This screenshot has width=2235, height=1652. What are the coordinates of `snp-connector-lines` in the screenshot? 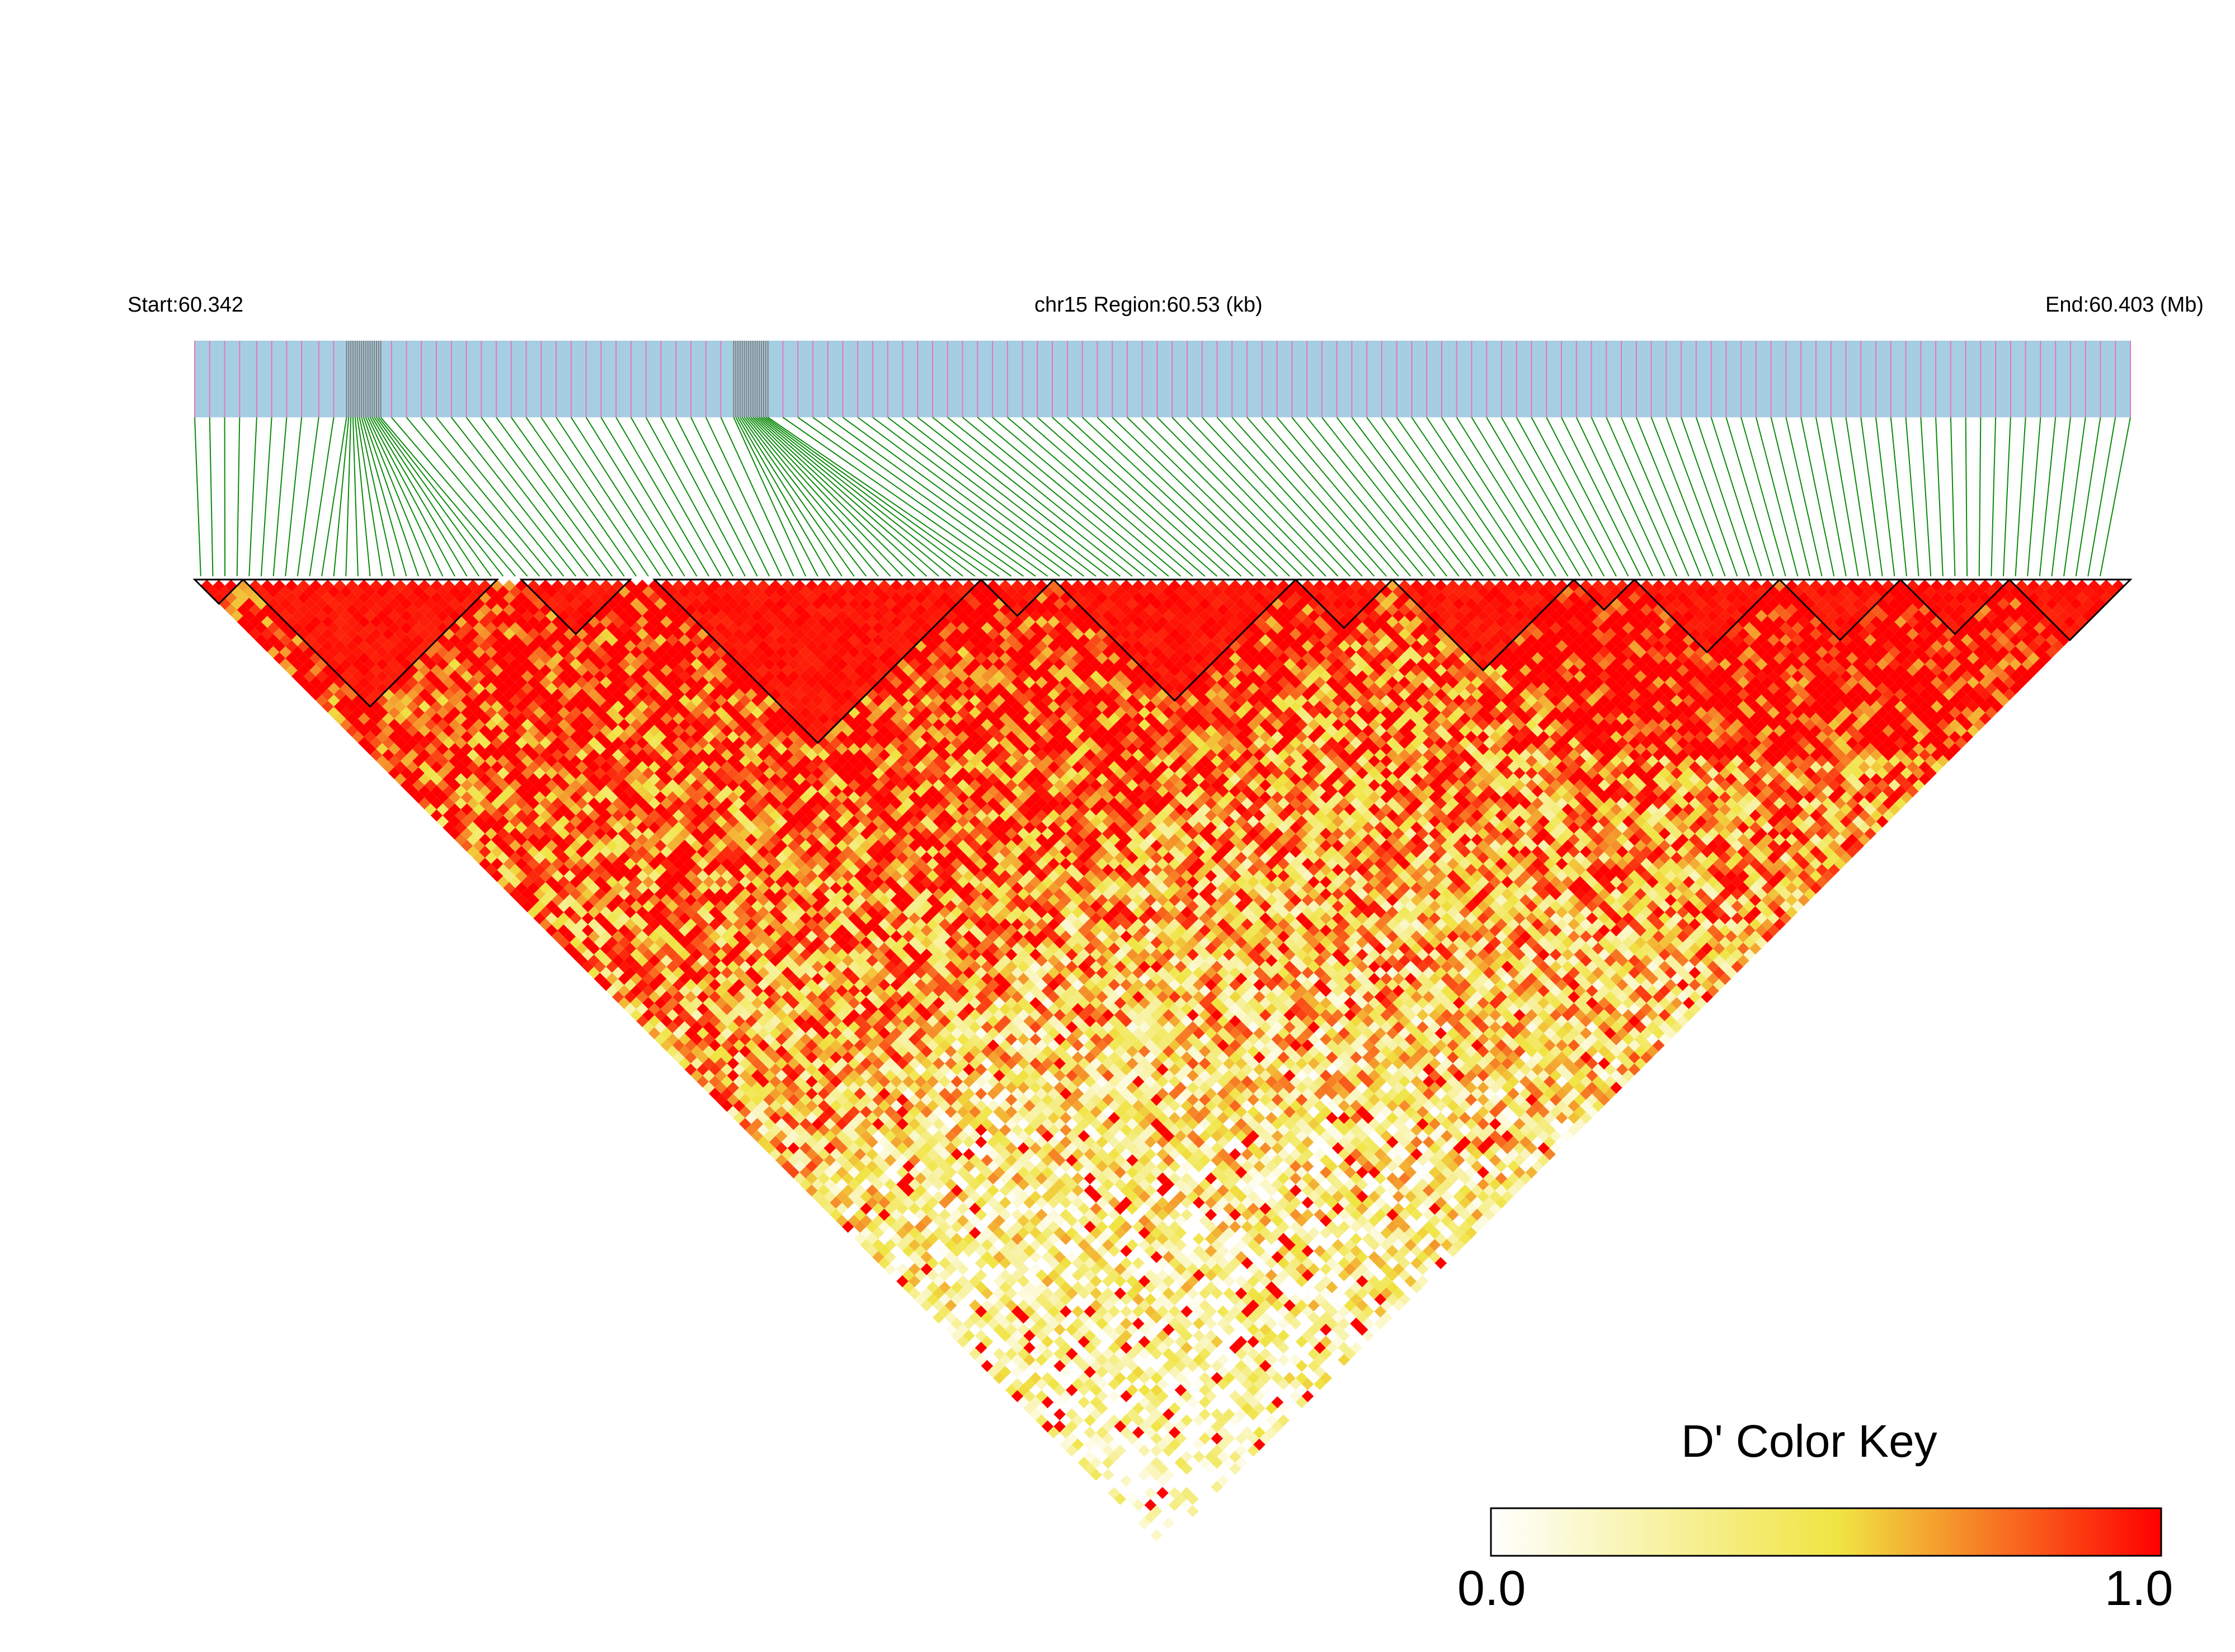 It's located at (1162, 497).